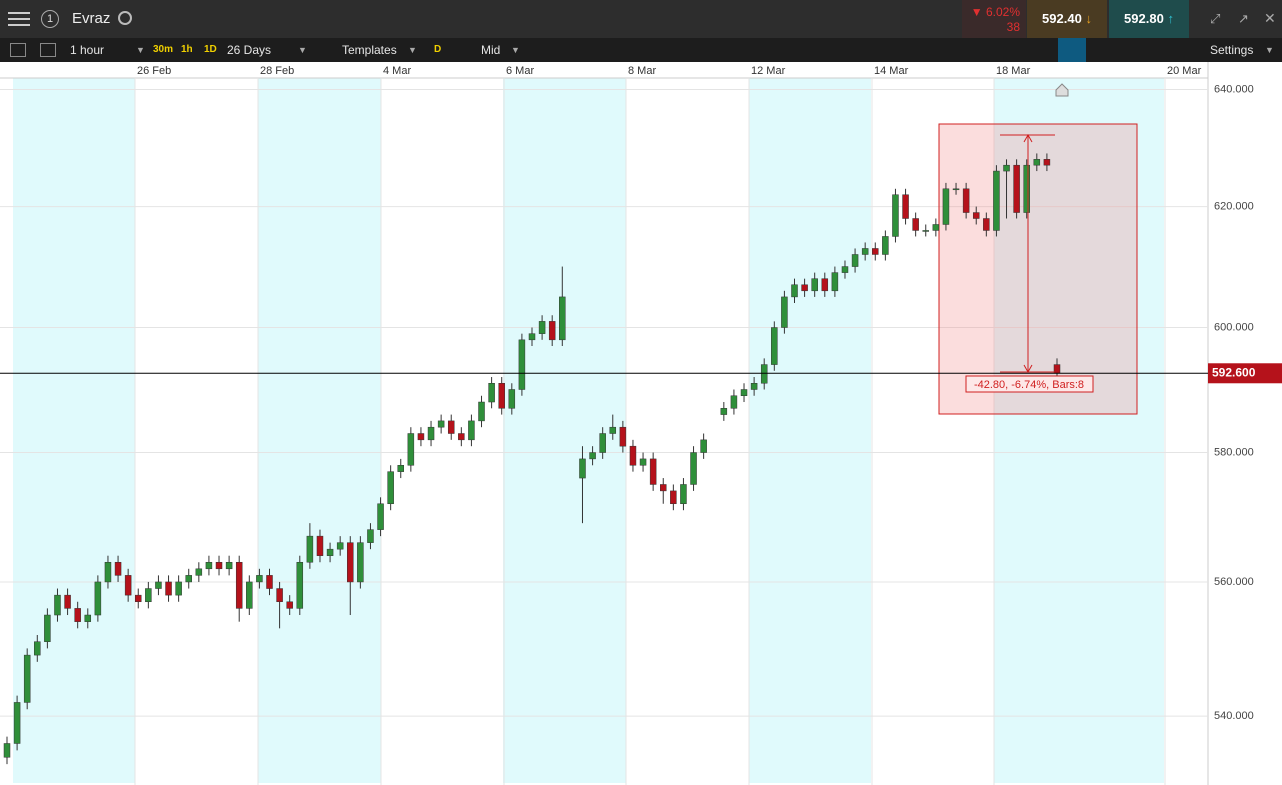  Describe the element at coordinates (249, 50) in the screenshot. I see `range-select: 26 Days` at that location.